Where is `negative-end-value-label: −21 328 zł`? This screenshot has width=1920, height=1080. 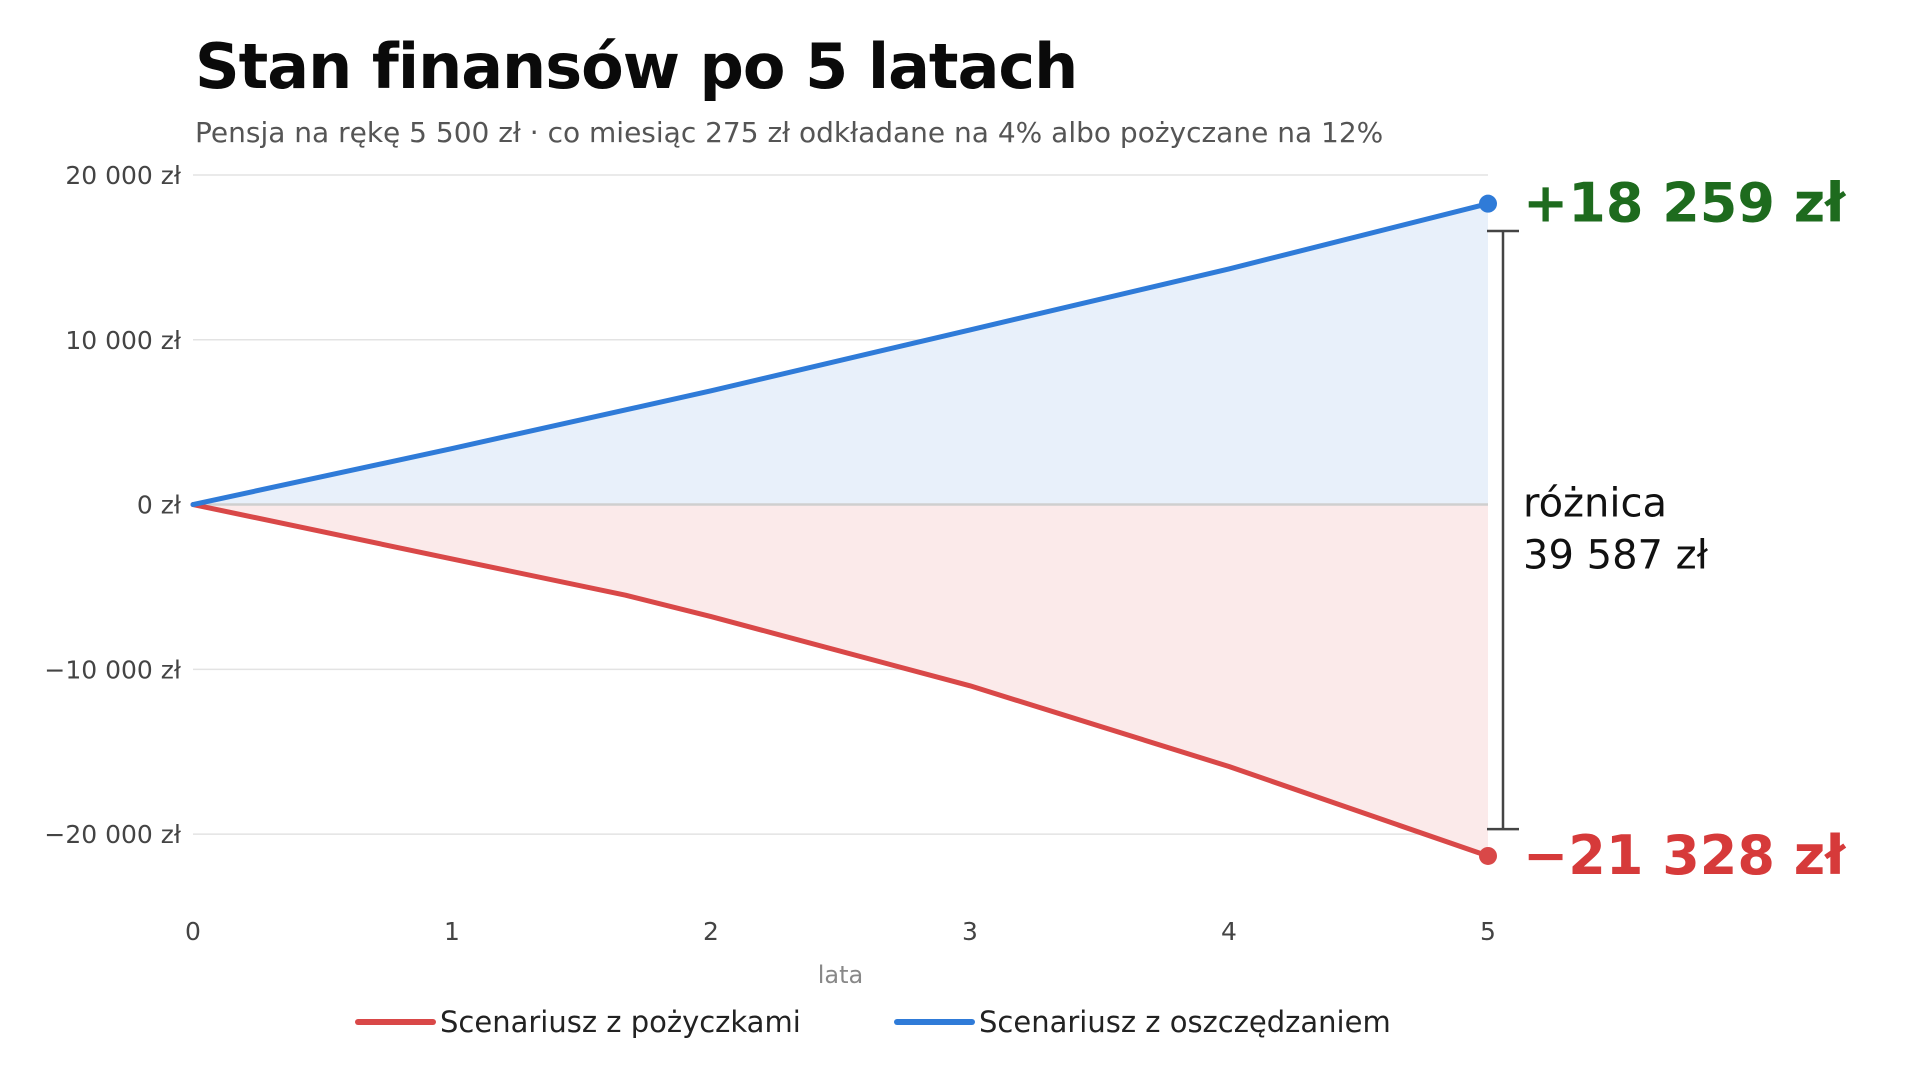 negative-end-value-label: −21 328 zł is located at coordinates (1685, 855).